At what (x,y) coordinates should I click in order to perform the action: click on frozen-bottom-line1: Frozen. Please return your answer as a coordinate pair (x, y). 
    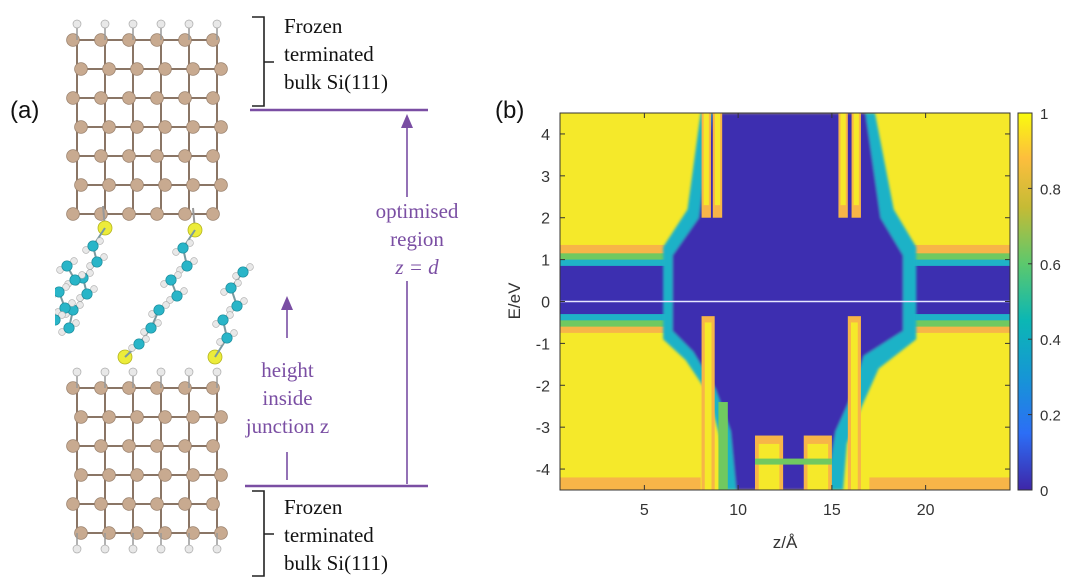
    Looking at the image, I should click on (336, 507).